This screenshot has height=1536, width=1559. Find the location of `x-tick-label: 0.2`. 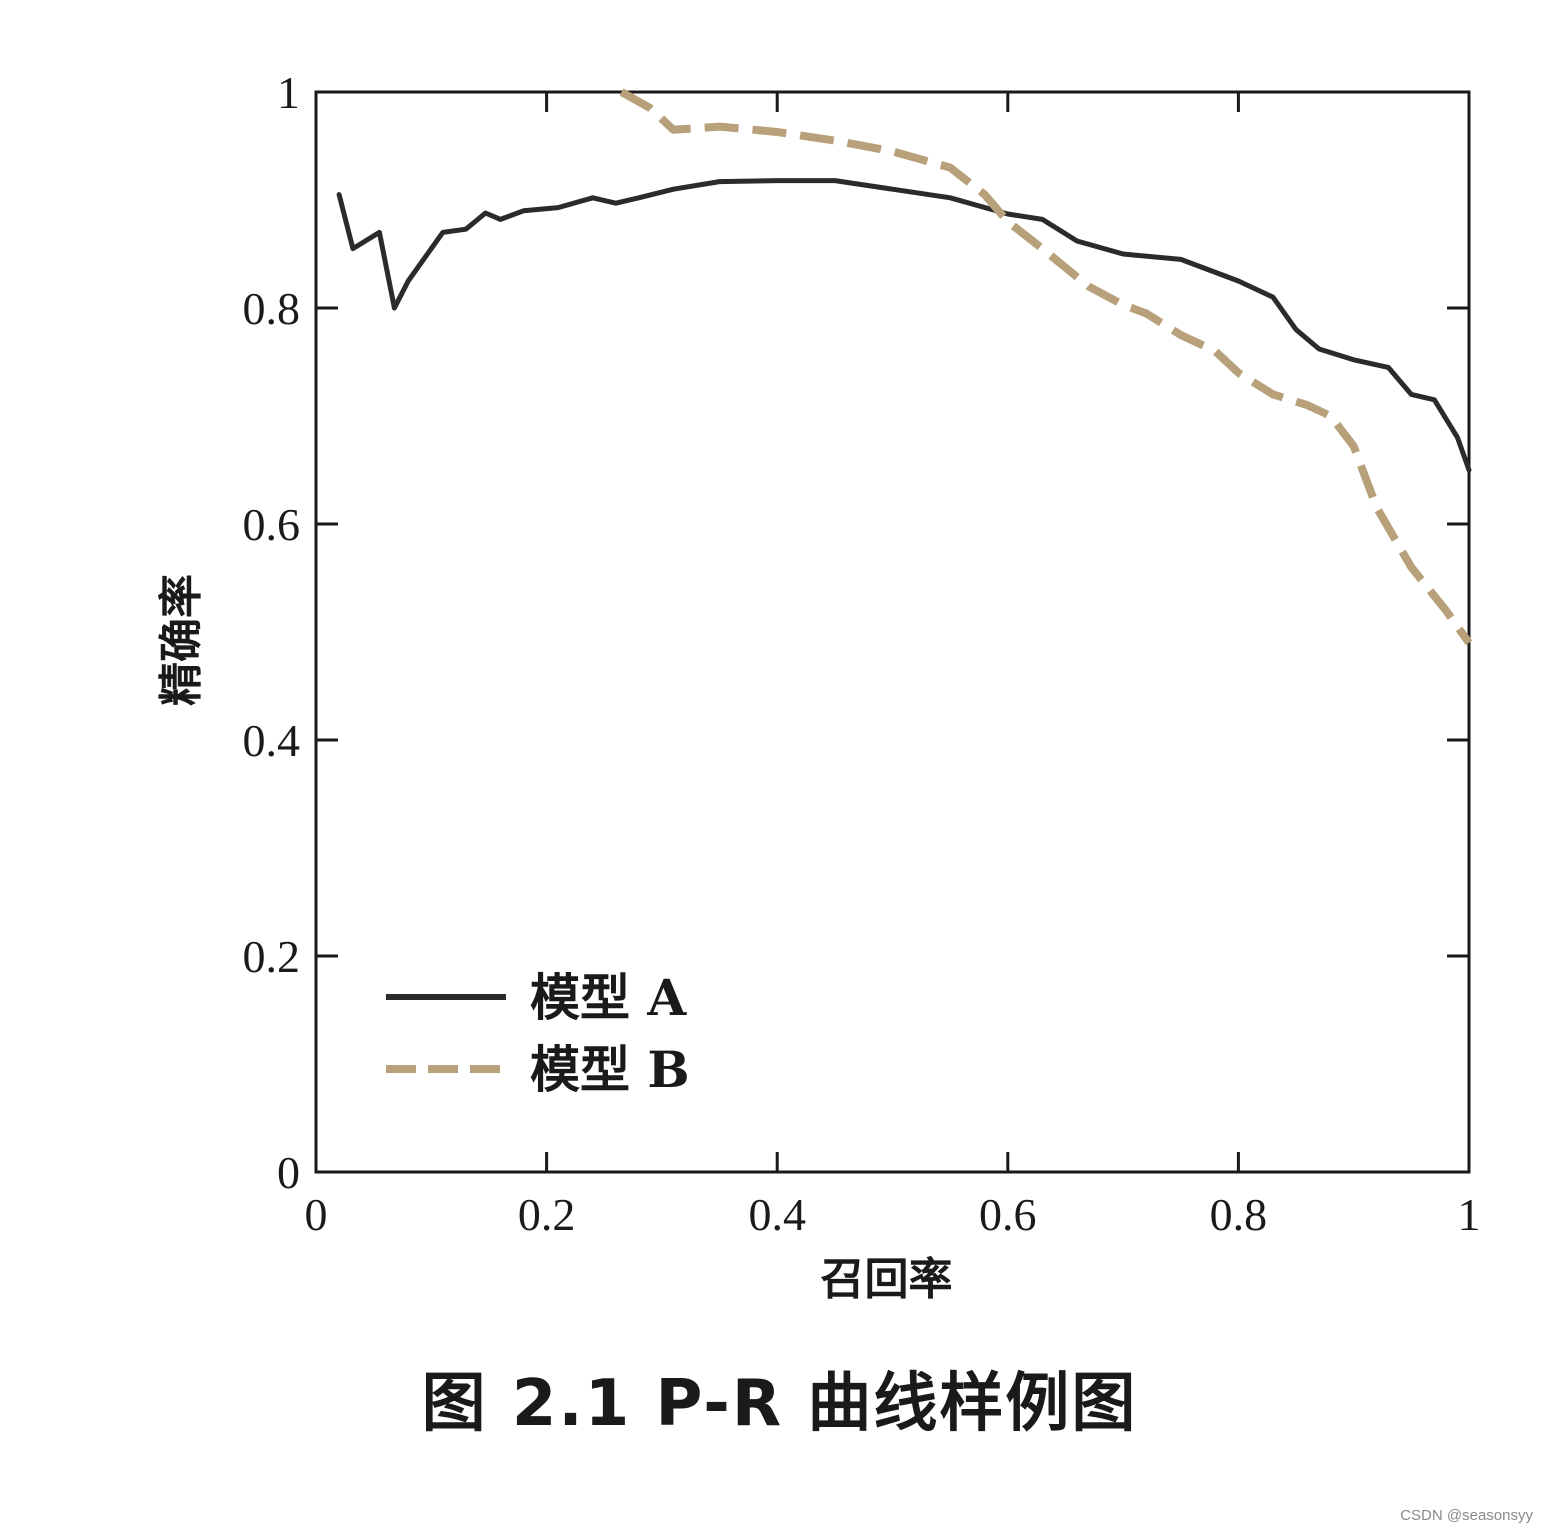

x-tick-label: 0.2 is located at coordinates (547, 1214).